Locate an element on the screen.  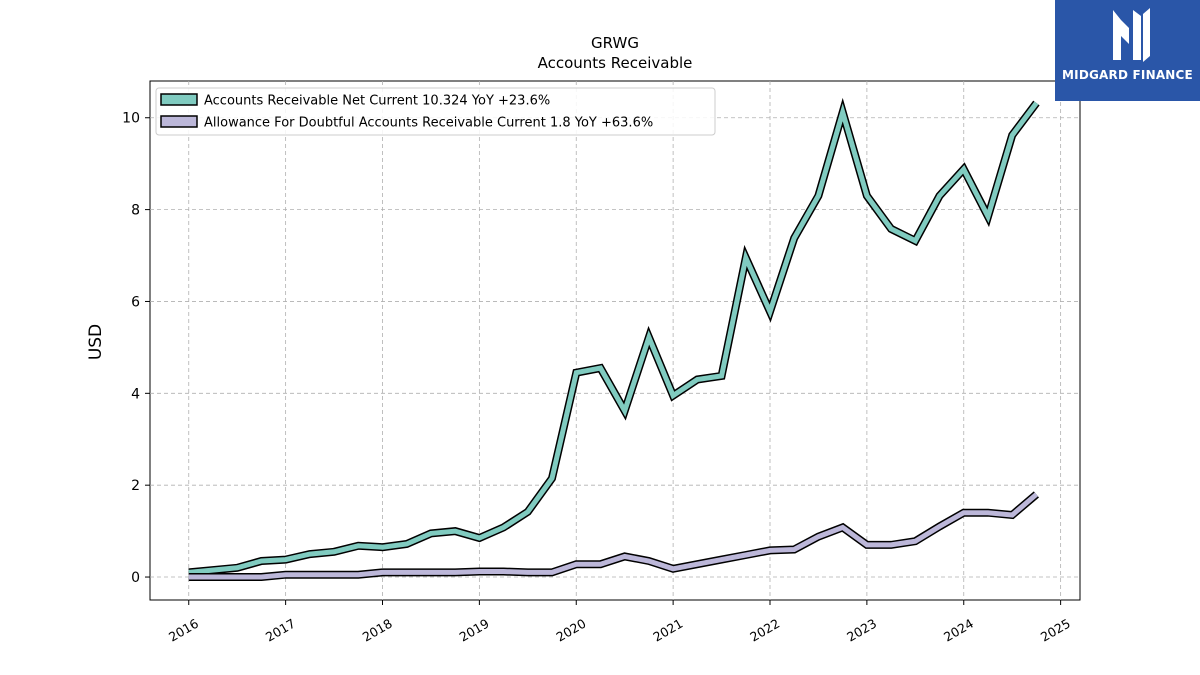
x-tick-label: 2025 is located at coordinates (1055, 630).